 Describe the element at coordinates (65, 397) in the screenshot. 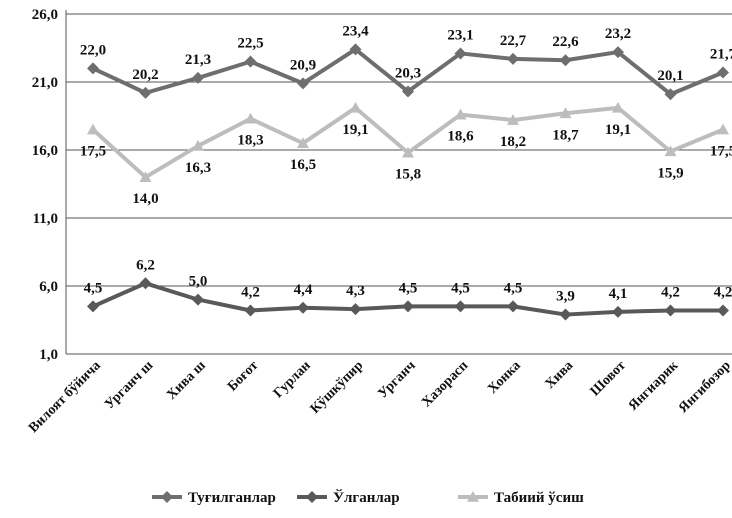

I see `x-tick-label: Вилоят бўйича` at that location.